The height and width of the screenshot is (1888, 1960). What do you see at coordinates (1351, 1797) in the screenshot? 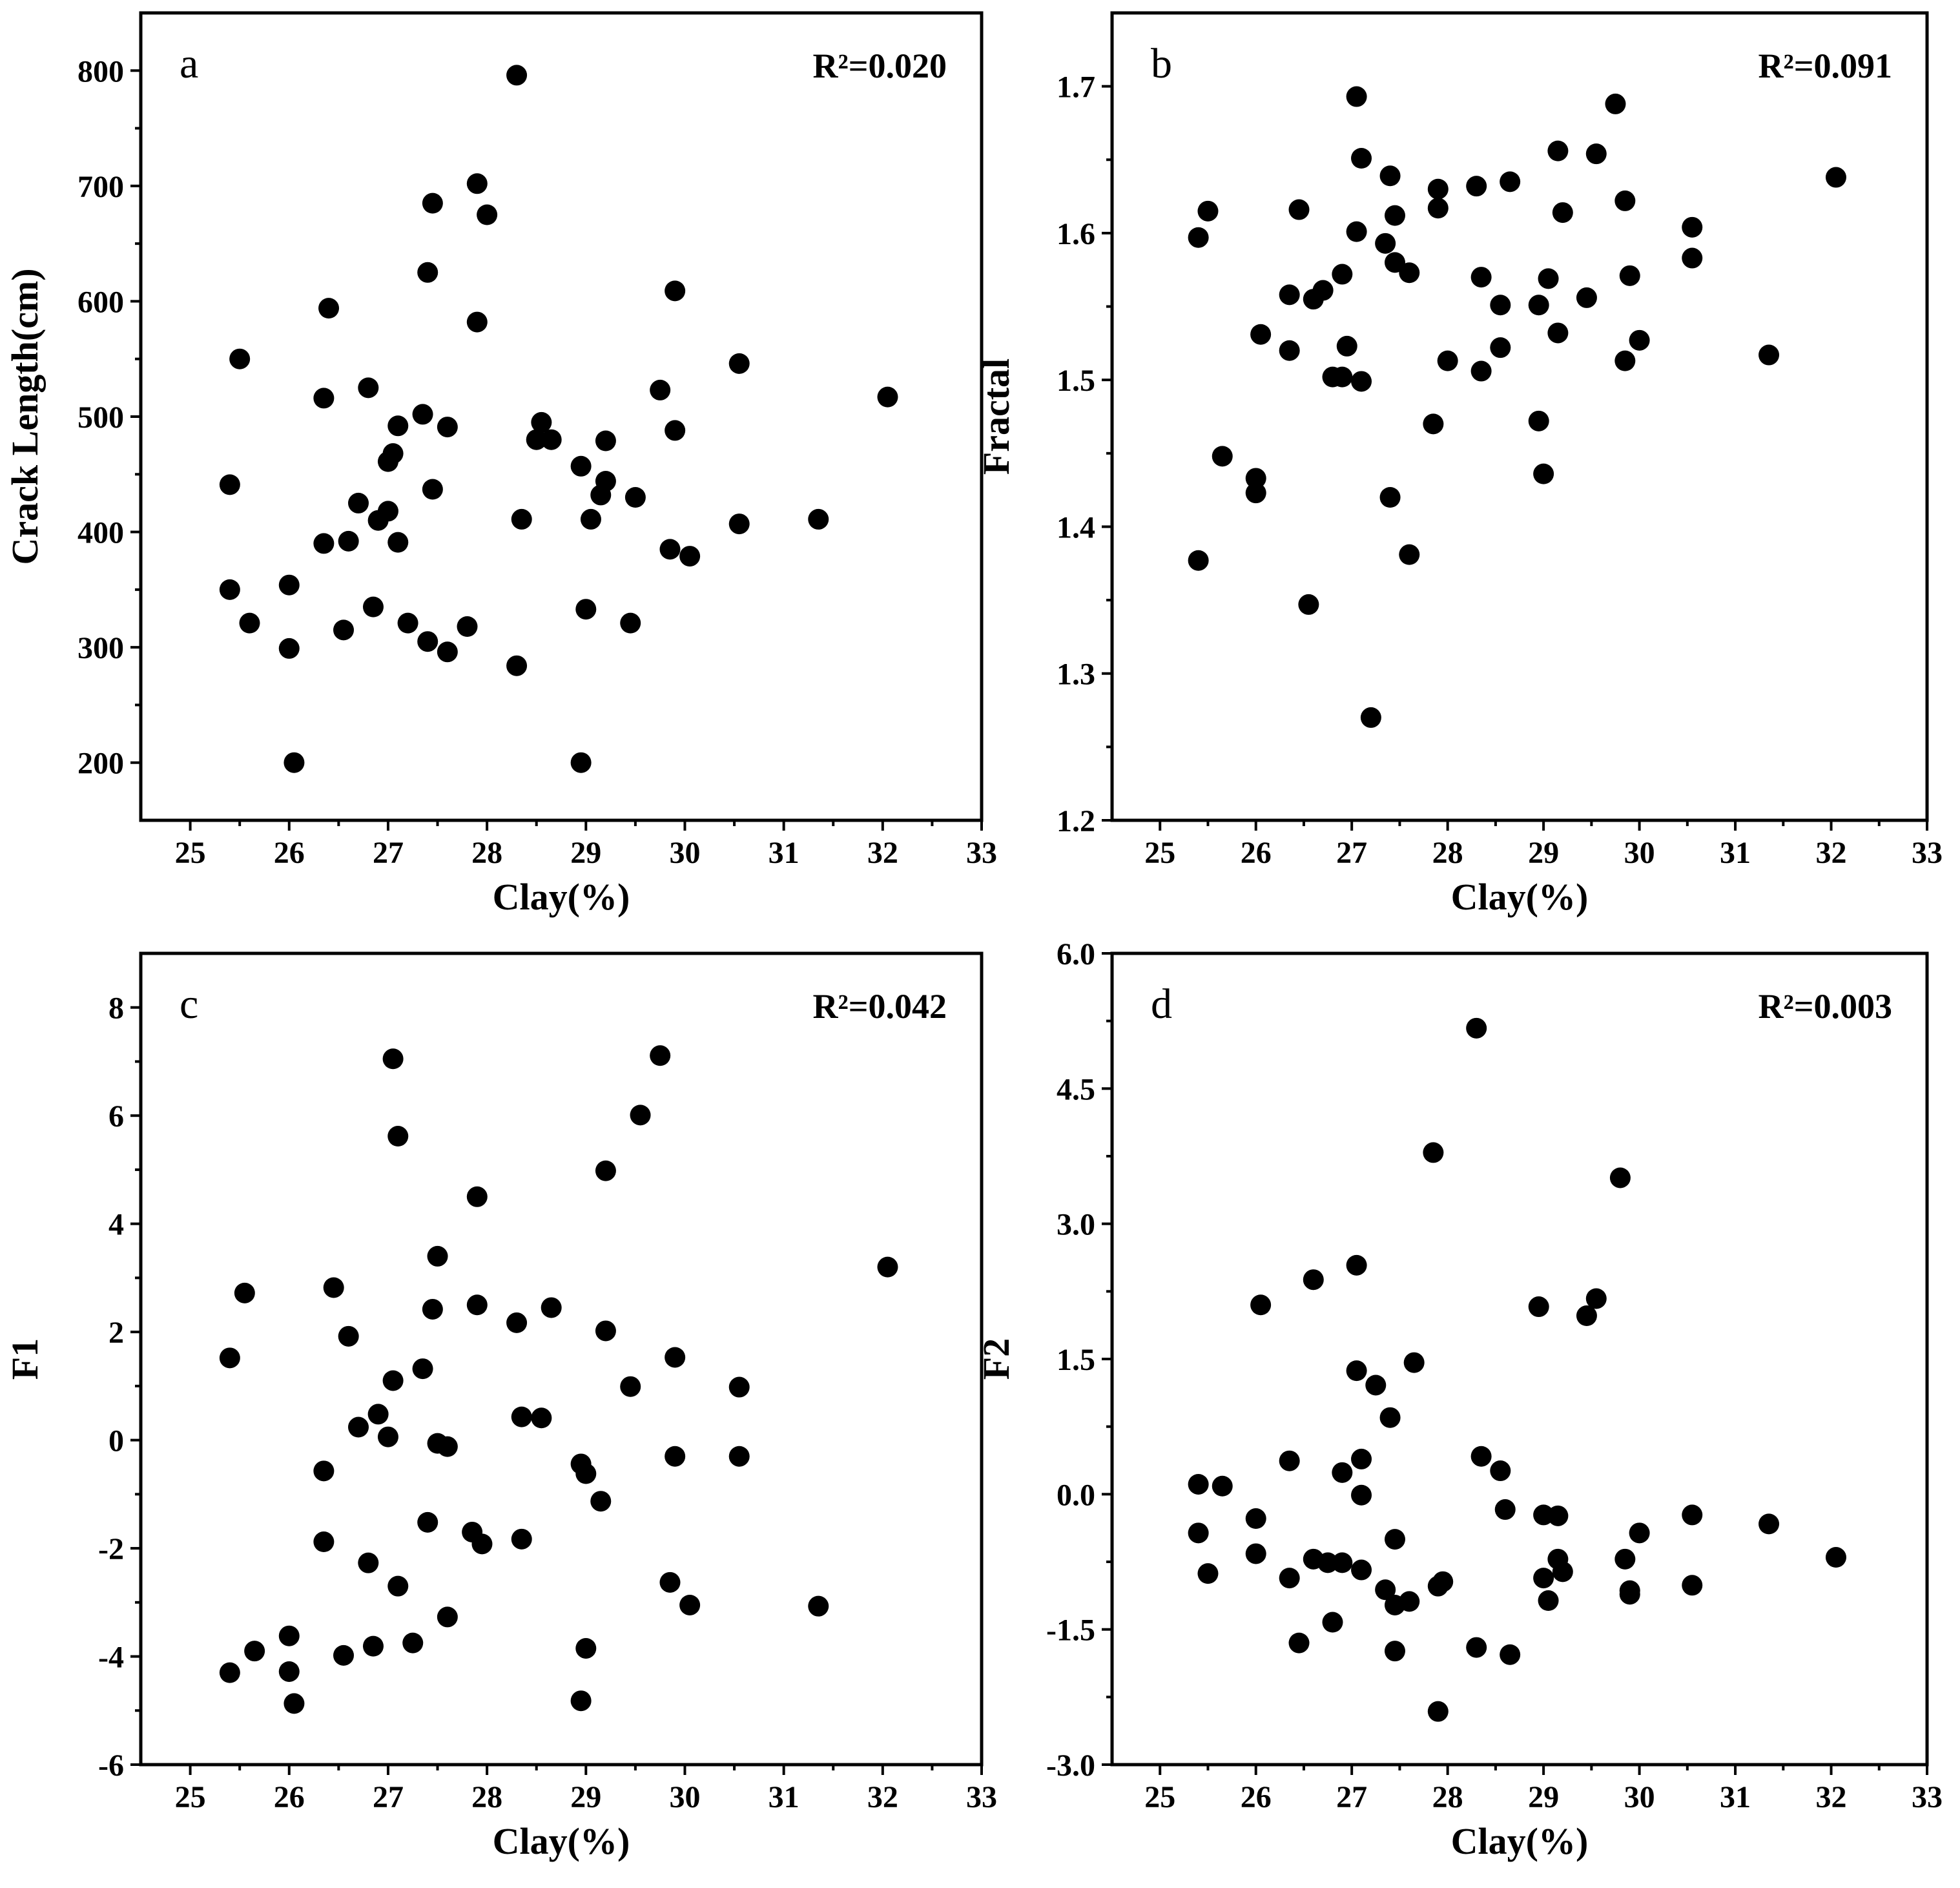
I see `x-tick-label: 27` at bounding box center [1351, 1797].